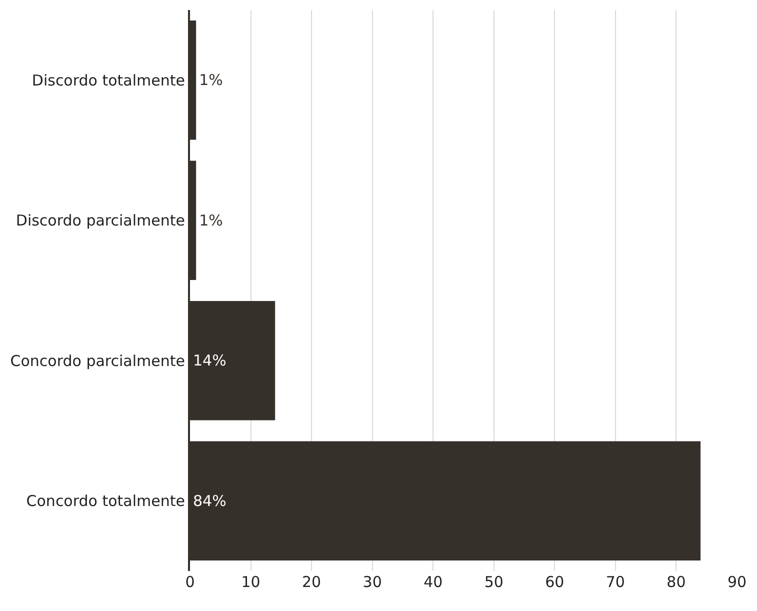 This screenshot has width=757, height=611. What do you see at coordinates (100, 221) in the screenshot?
I see `y-tick-label: Discordo parcialmente` at bounding box center [100, 221].